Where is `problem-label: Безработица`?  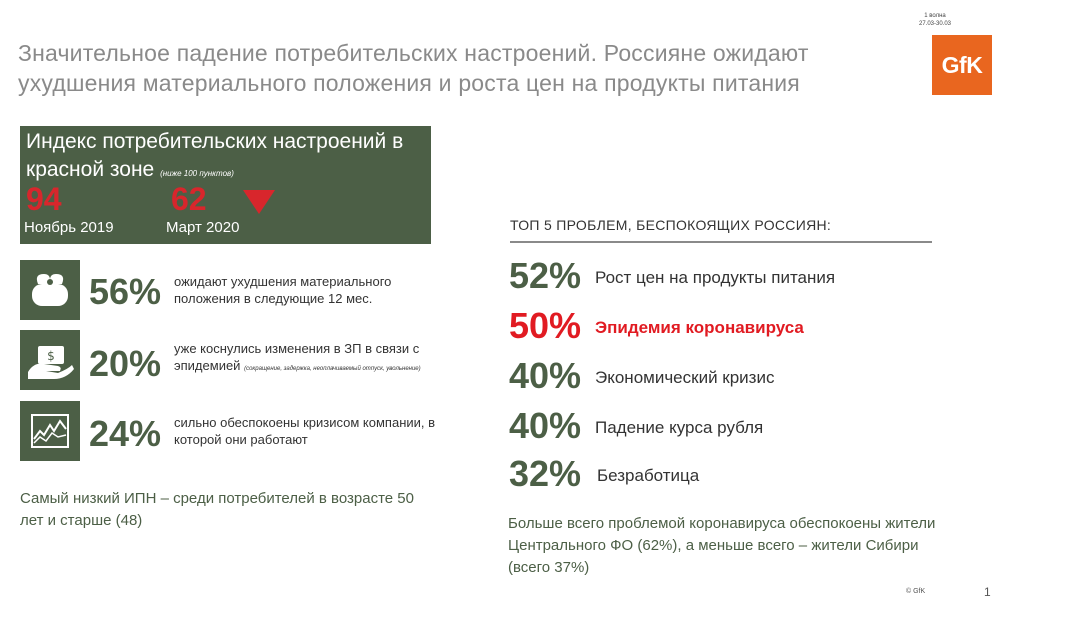
problem-label: Безработица is located at coordinates (648, 475).